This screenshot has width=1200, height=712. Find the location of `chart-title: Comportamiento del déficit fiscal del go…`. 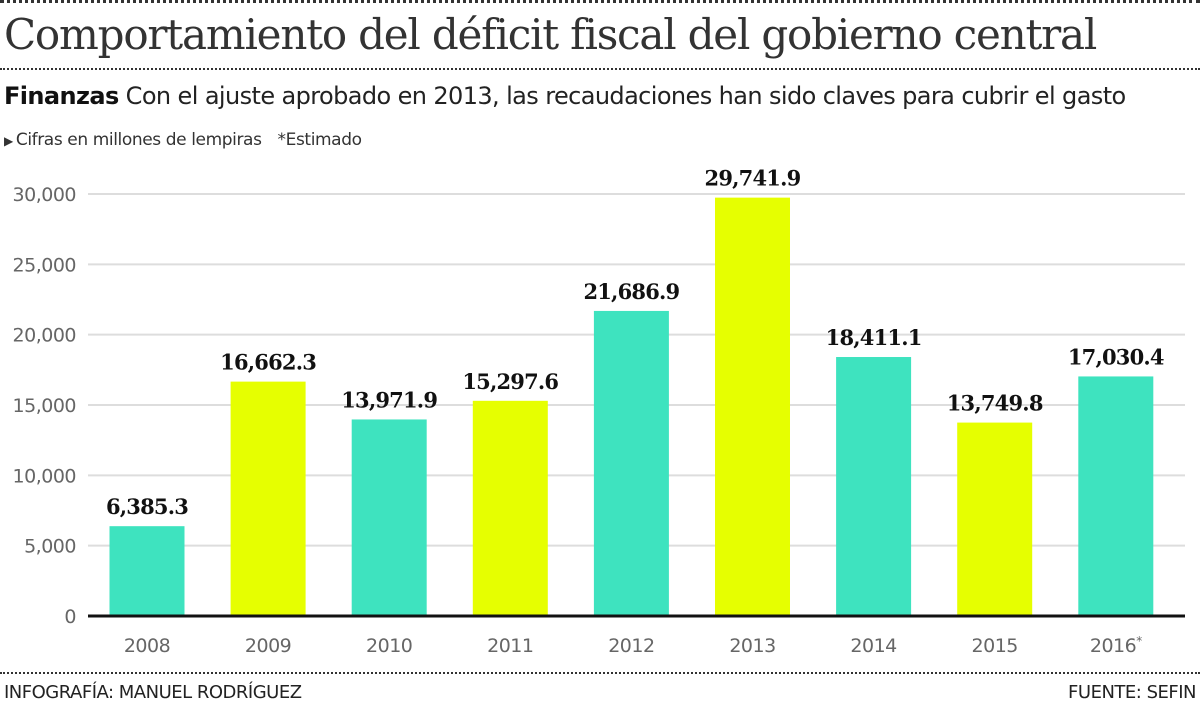

chart-title: Comportamiento del déficit fiscal del go… is located at coordinates (550, 34).